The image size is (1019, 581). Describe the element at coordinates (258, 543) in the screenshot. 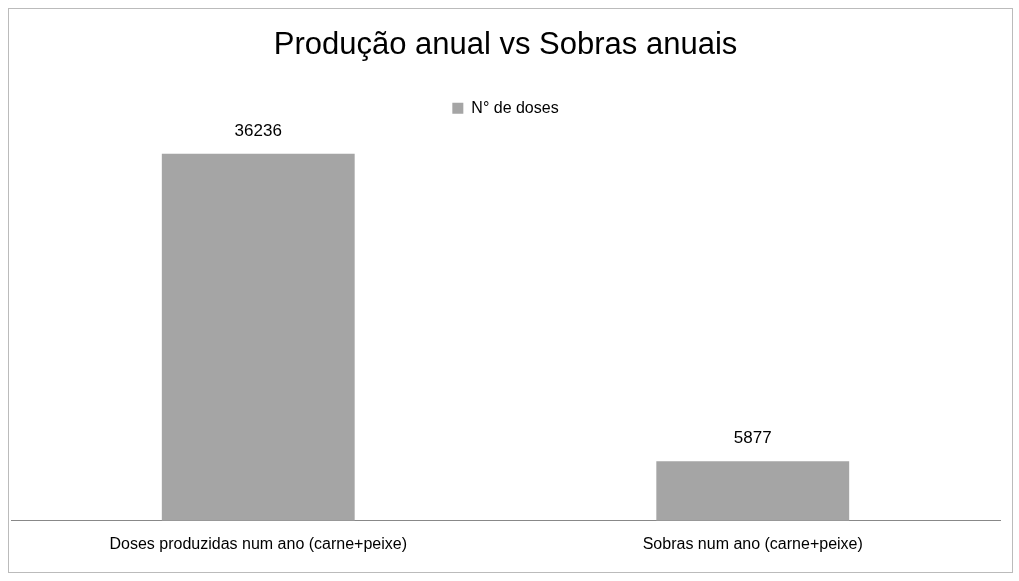

I see `x-tick-label: Doses produzidas num ano (carne+peixe)` at that location.